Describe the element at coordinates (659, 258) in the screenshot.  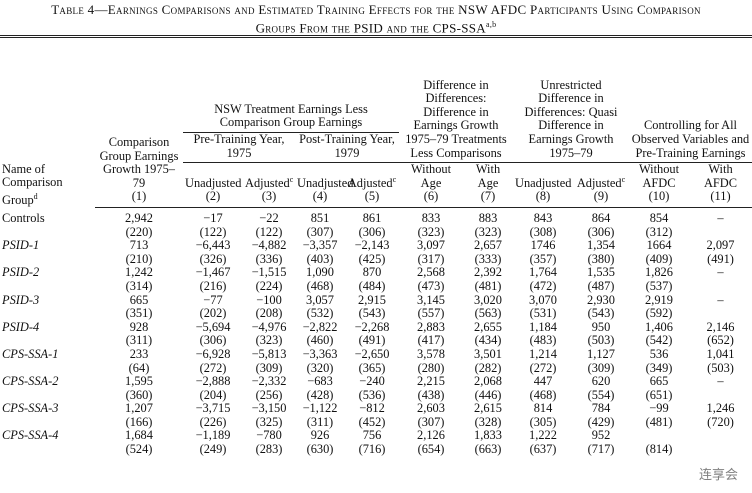
I see `standard-error: (409)` at that location.